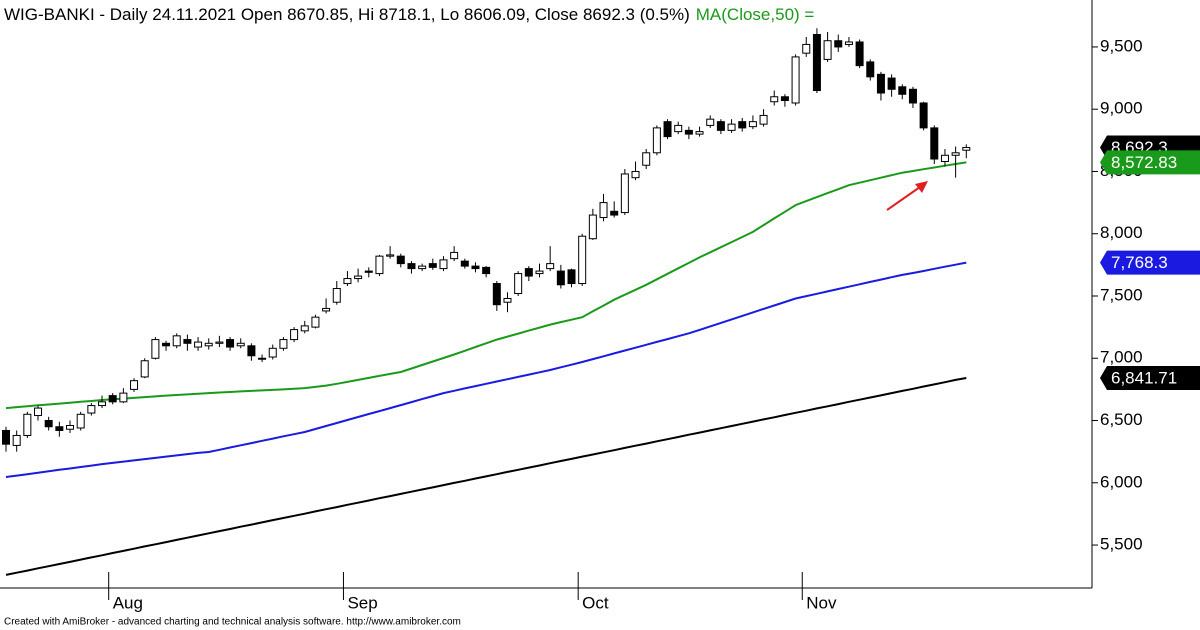 The height and width of the screenshot is (630, 1200). Describe the element at coordinates (362, 602) in the screenshot. I see `x-tick-label: Sep` at that location.